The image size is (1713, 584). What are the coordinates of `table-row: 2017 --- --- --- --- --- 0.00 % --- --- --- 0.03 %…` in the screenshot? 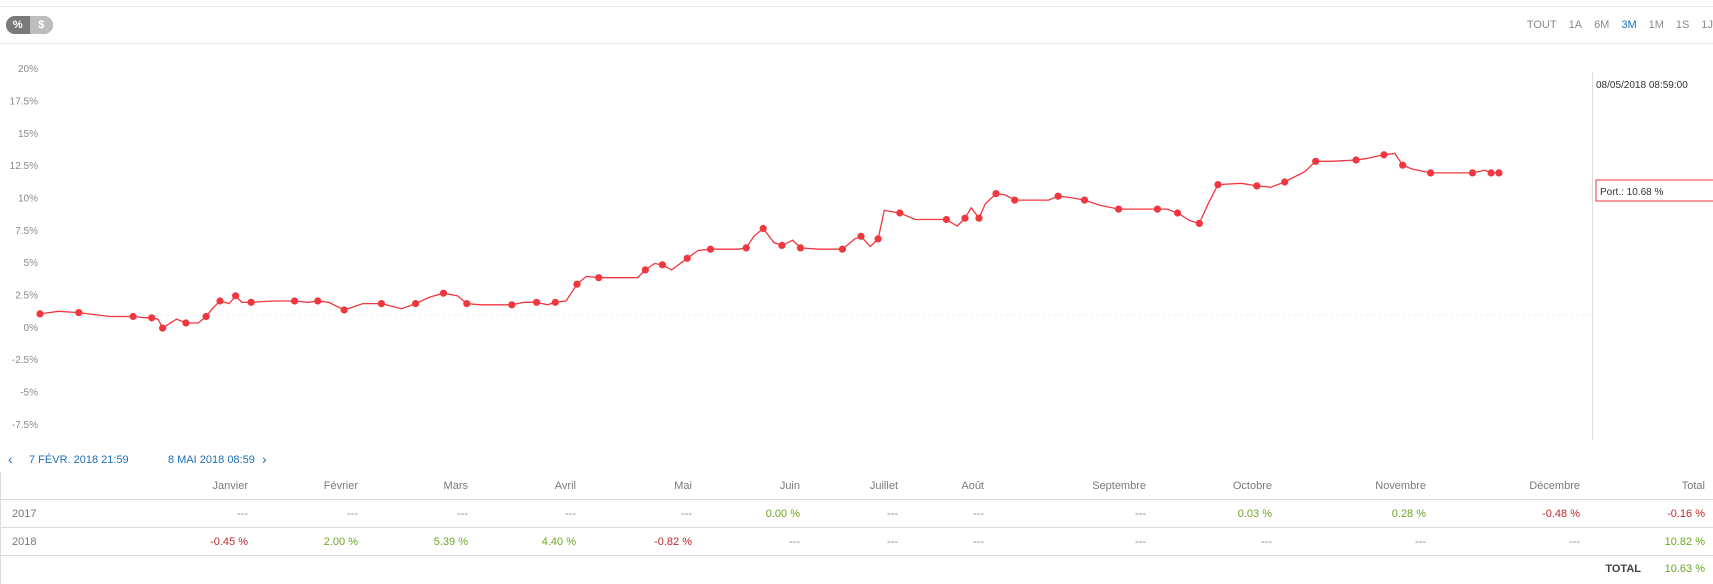 It's located at (856, 513).